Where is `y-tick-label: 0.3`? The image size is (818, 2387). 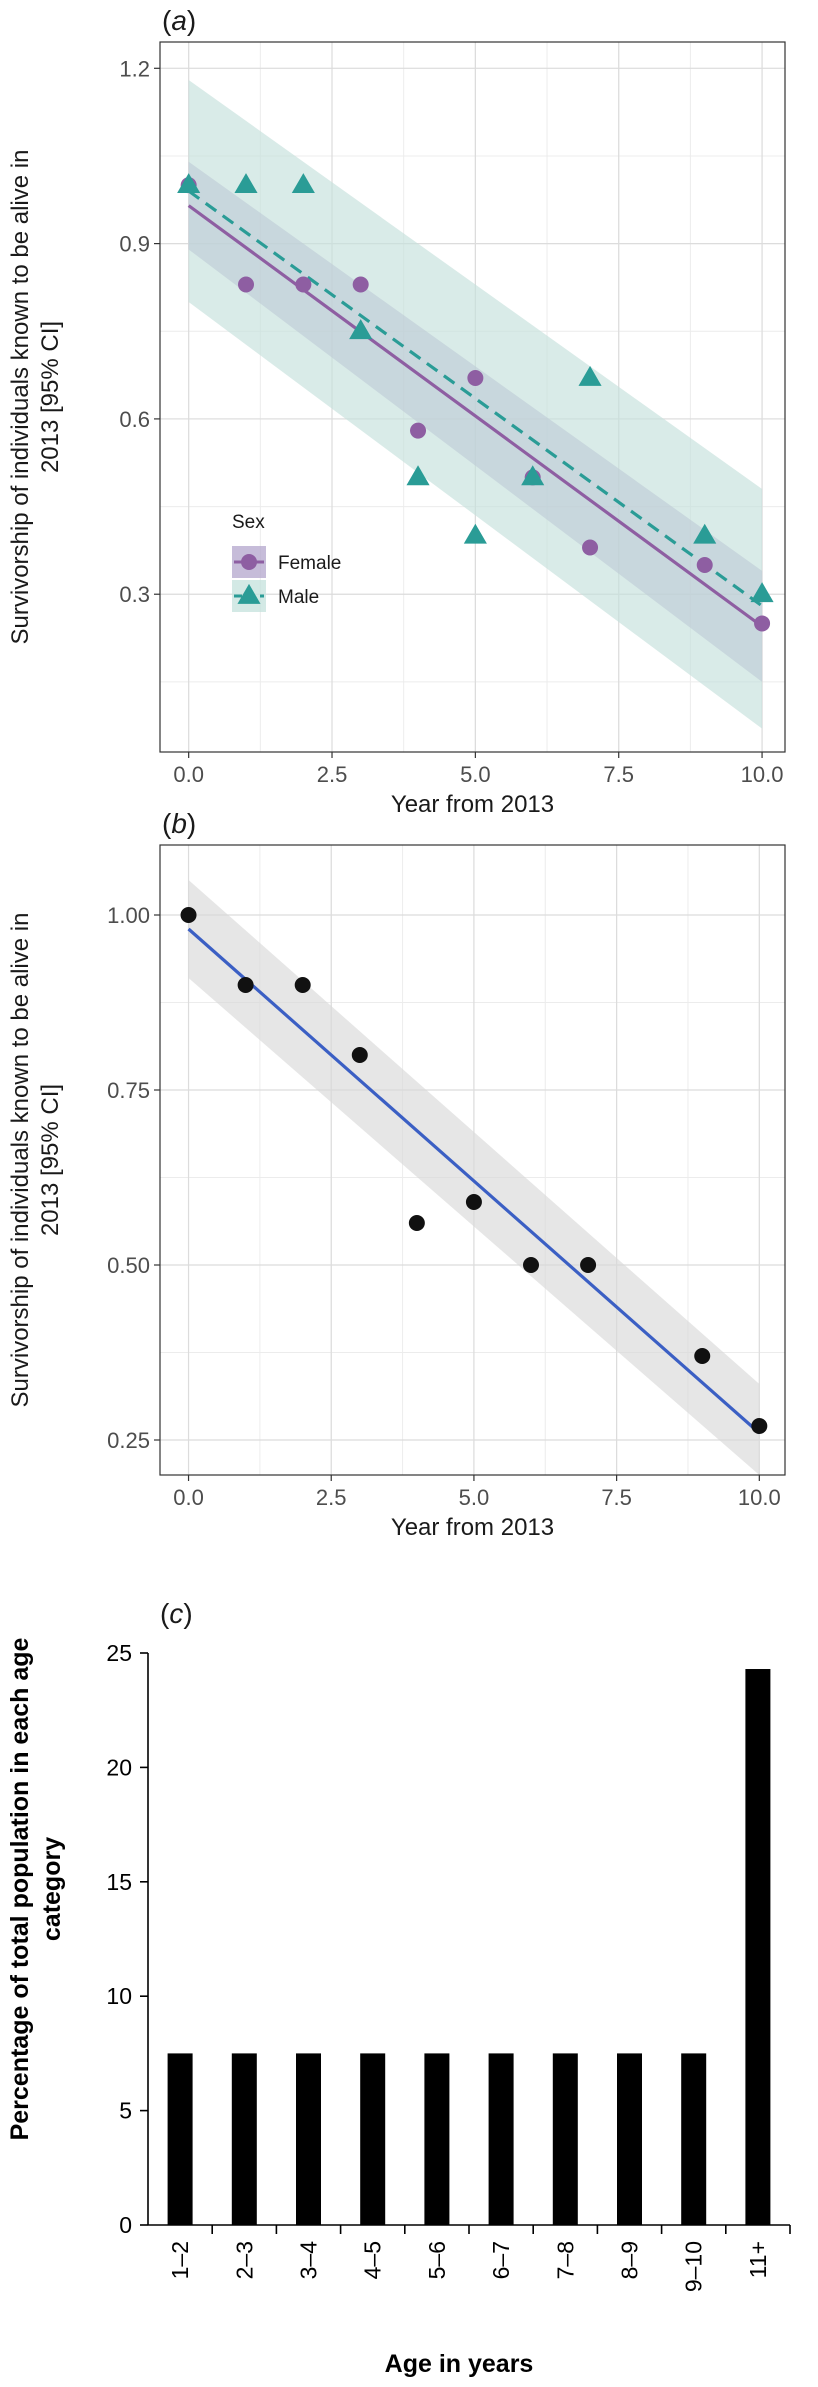
y-tick-label: 0.3 is located at coordinates (134, 594).